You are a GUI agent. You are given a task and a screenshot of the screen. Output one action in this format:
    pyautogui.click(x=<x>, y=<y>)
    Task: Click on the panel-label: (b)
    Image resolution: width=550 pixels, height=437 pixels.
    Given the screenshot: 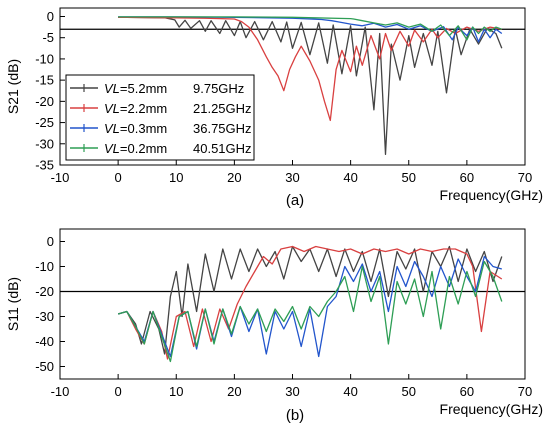 What is the action you would take?
    pyautogui.click(x=295, y=415)
    